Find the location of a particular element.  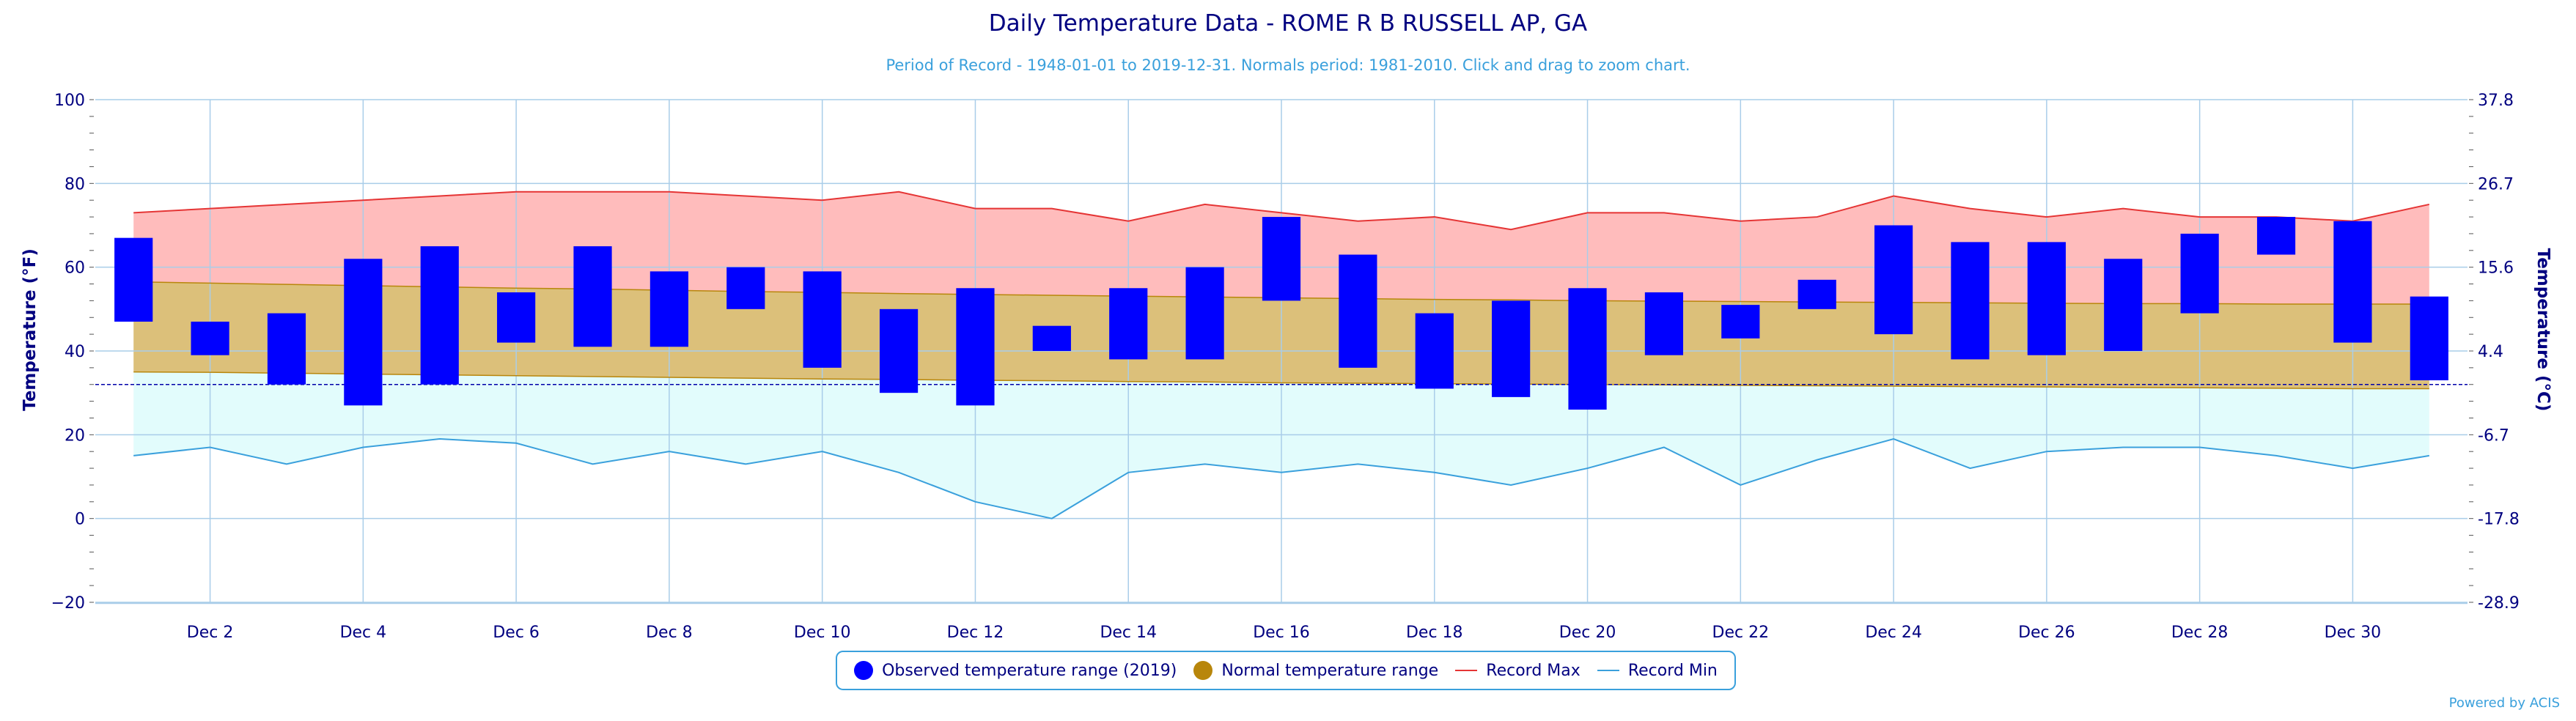

record-max-swatch-icon is located at coordinates (1466, 670).